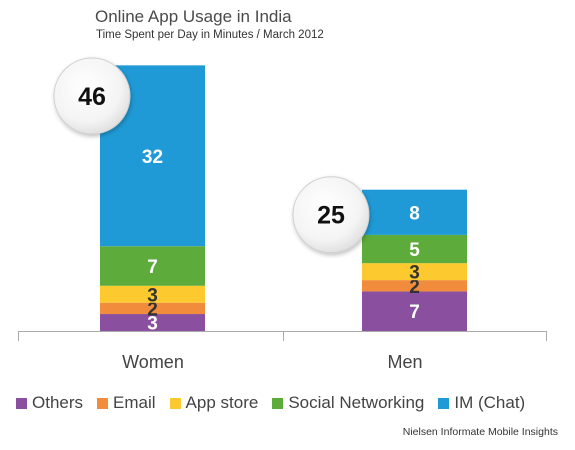 The width and height of the screenshot is (575, 450). I want to click on bar-men-im-chat, so click(414, 212).